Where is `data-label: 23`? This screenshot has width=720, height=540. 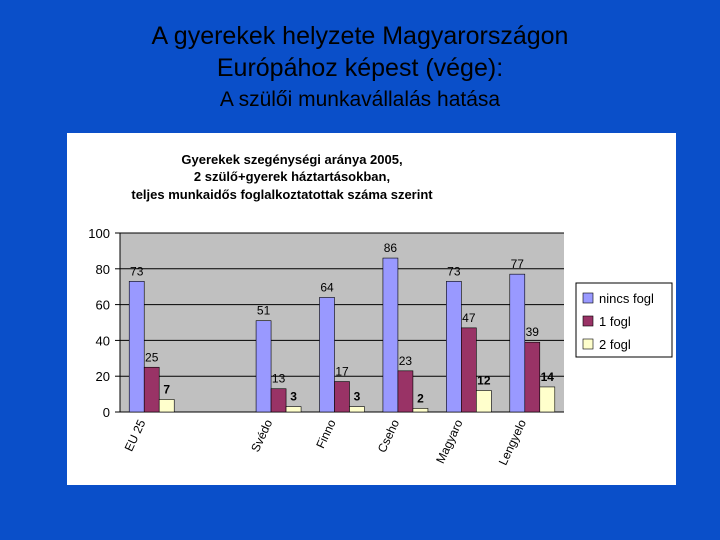 data-label: 23 is located at coordinates (406, 361).